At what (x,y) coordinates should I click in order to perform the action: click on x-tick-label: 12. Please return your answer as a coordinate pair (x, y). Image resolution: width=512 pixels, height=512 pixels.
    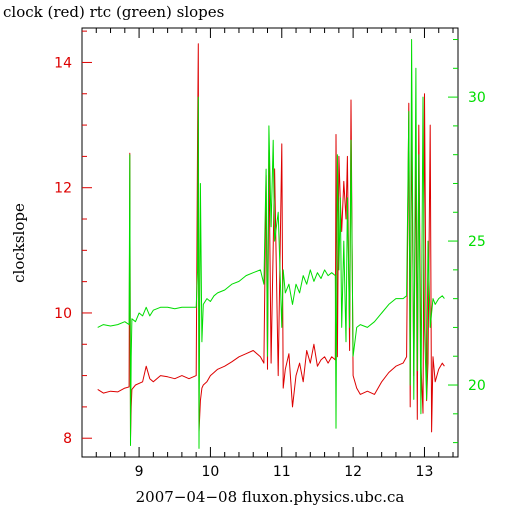
    Looking at the image, I should click on (353, 472).